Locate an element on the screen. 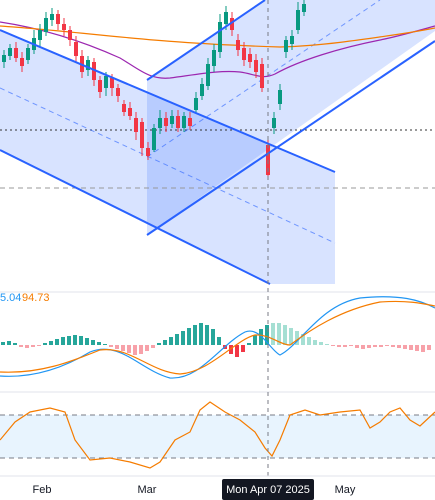 The height and width of the screenshot is (500, 435). macd-value: 5.04 is located at coordinates (10, 298).